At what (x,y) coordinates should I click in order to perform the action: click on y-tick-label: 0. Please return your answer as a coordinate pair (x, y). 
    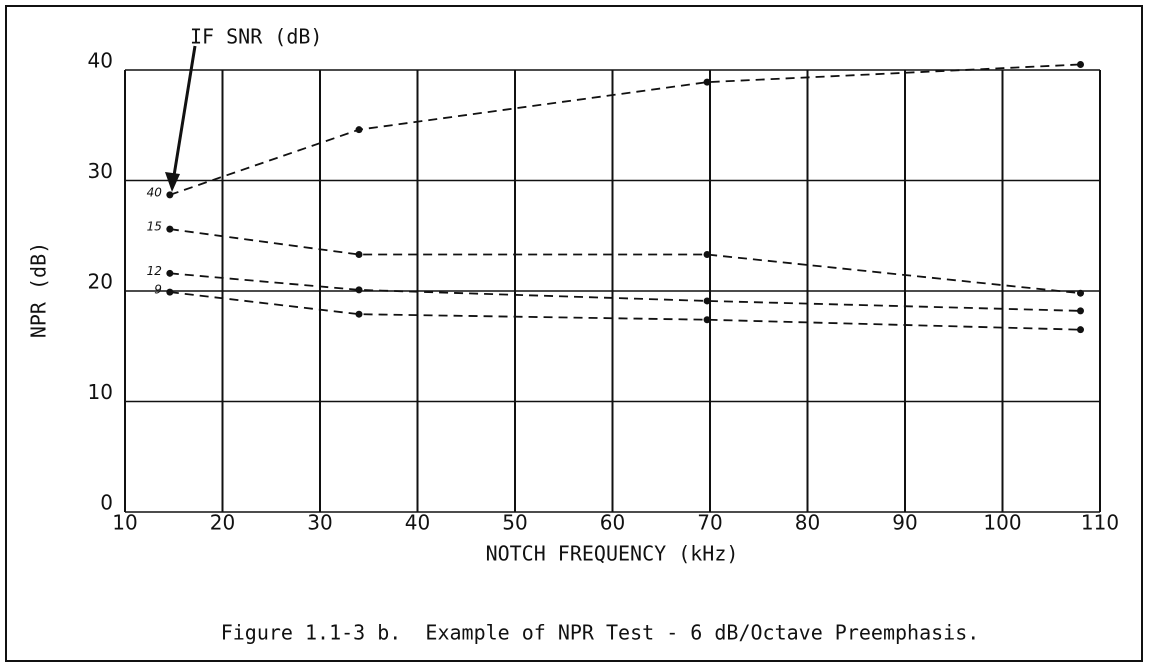
    Looking at the image, I should click on (106, 503).